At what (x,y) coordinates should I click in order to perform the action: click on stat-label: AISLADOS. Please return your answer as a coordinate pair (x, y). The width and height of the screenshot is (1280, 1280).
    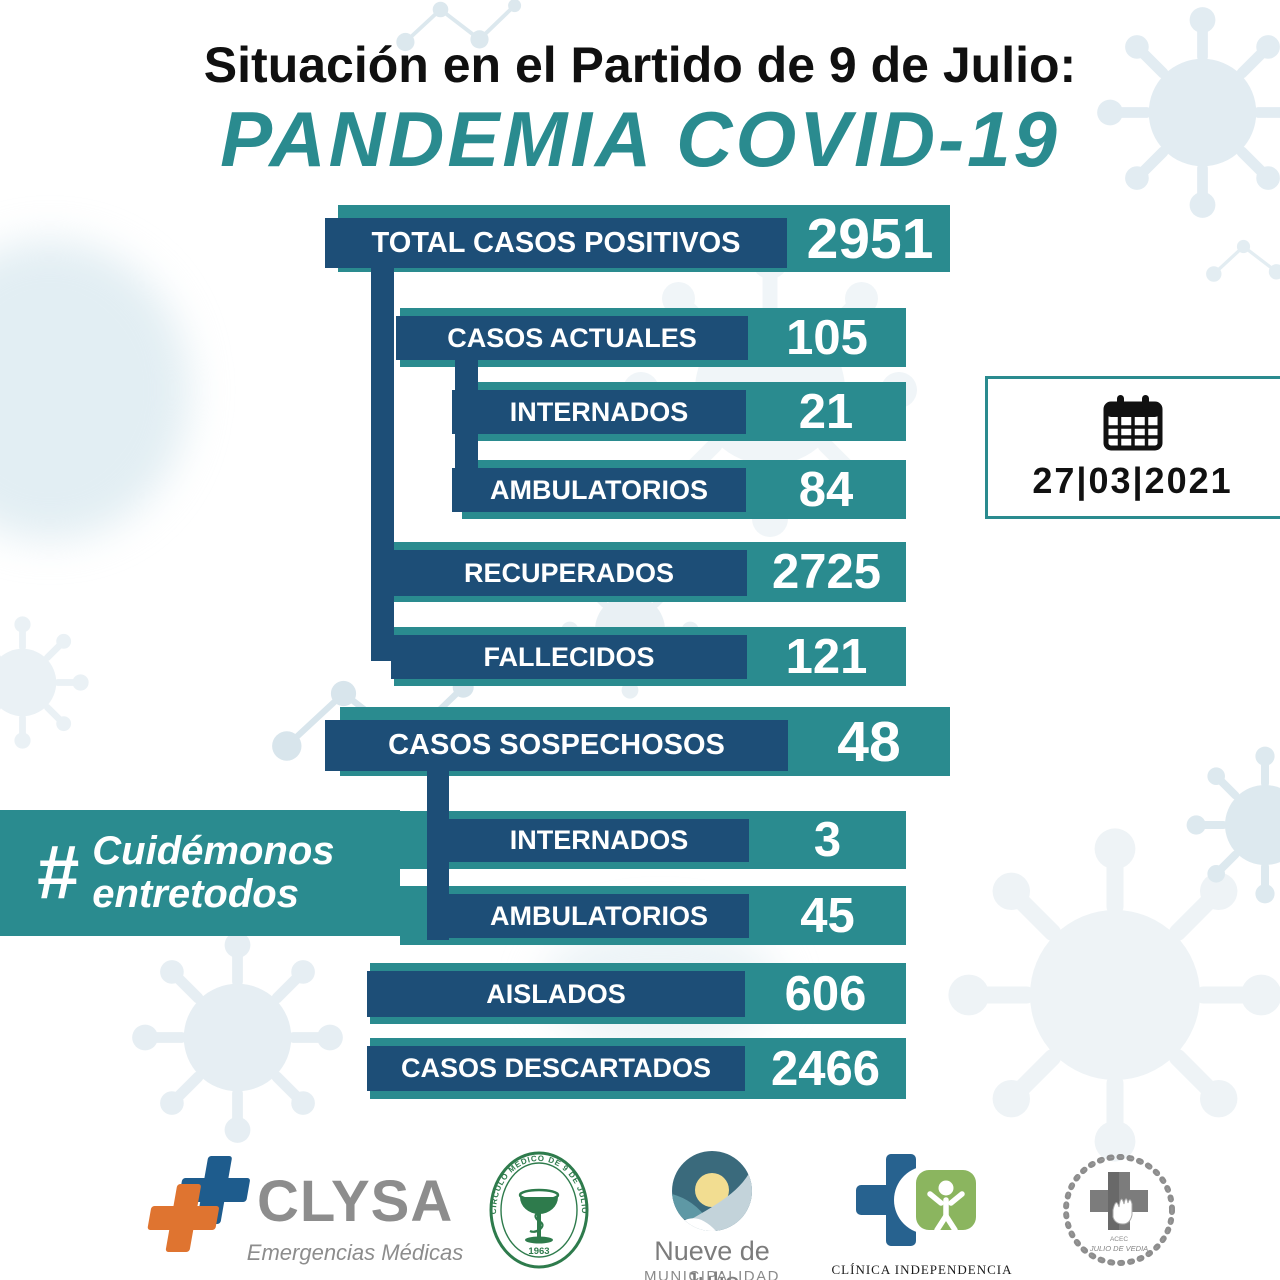
    Looking at the image, I should click on (556, 994).